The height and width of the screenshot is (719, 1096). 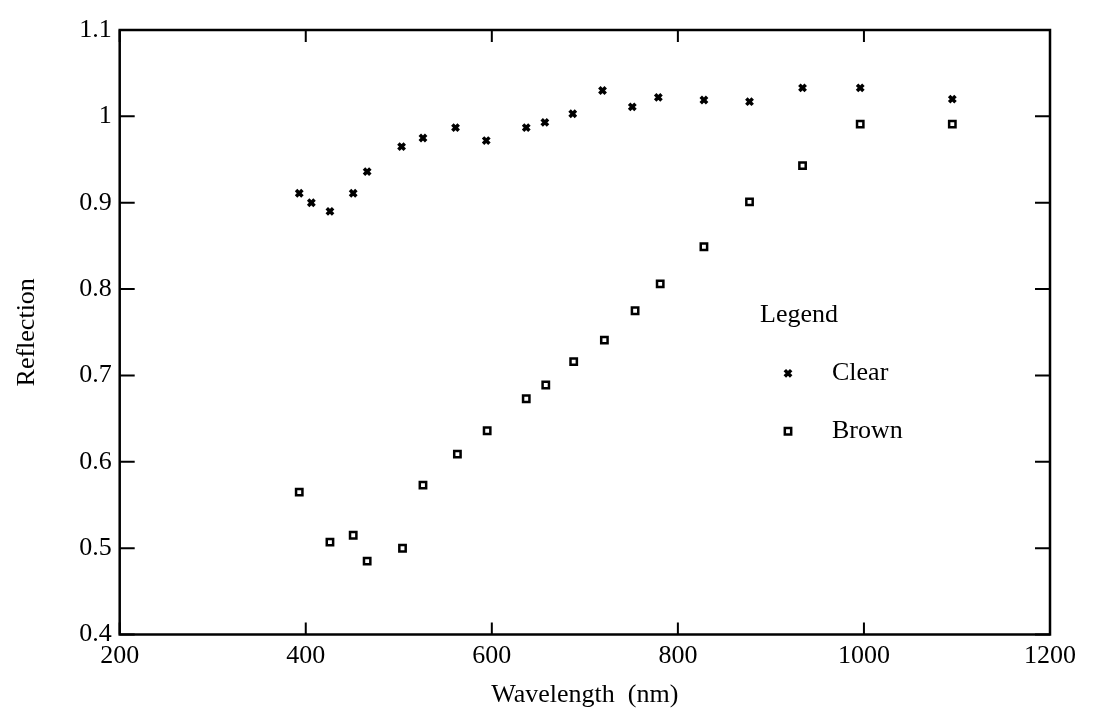 What do you see at coordinates (585, 694) in the screenshot?
I see `x-axis-title: Wavelength (nm)` at bounding box center [585, 694].